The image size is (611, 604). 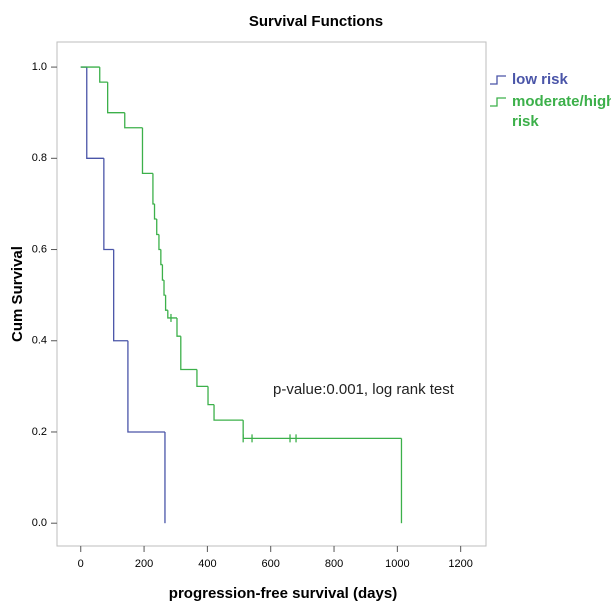 I want to click on y-tick-label: 1.0, so click(x=39, y=67).